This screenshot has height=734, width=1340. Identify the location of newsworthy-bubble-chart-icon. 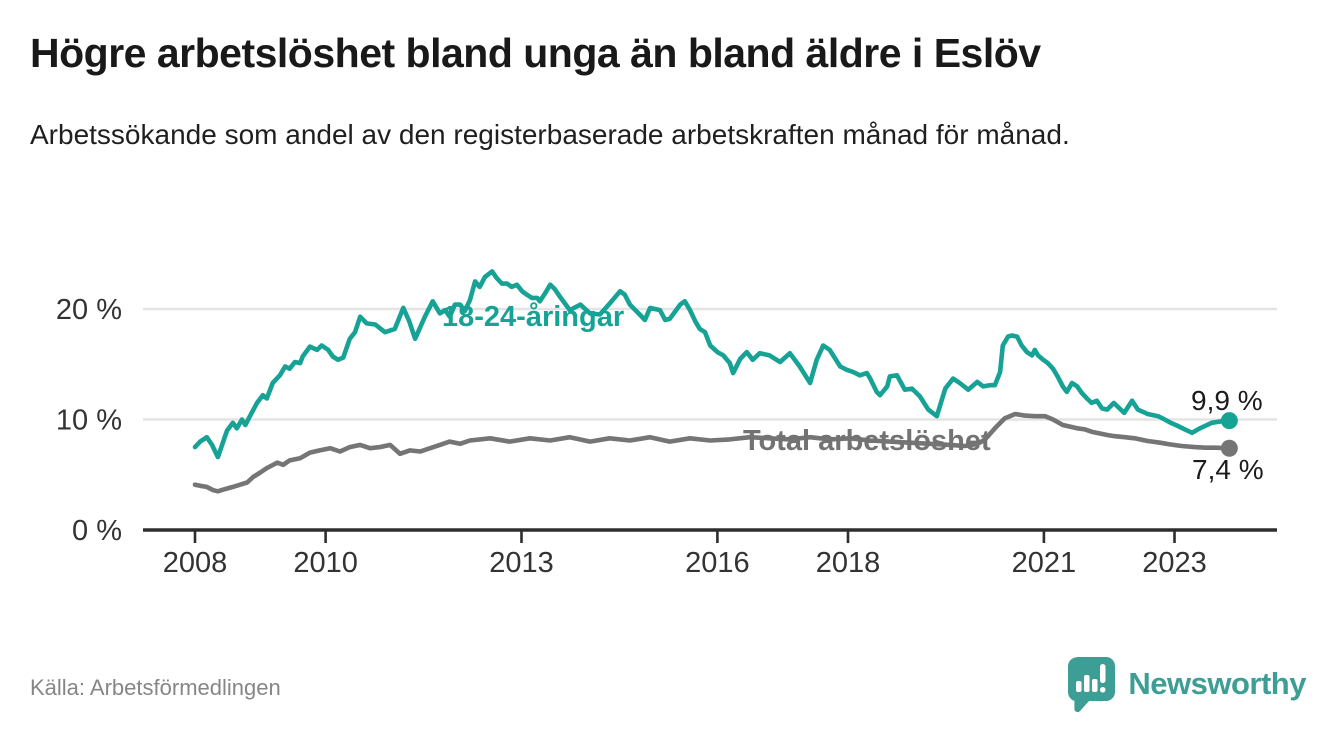
(1092, 684).